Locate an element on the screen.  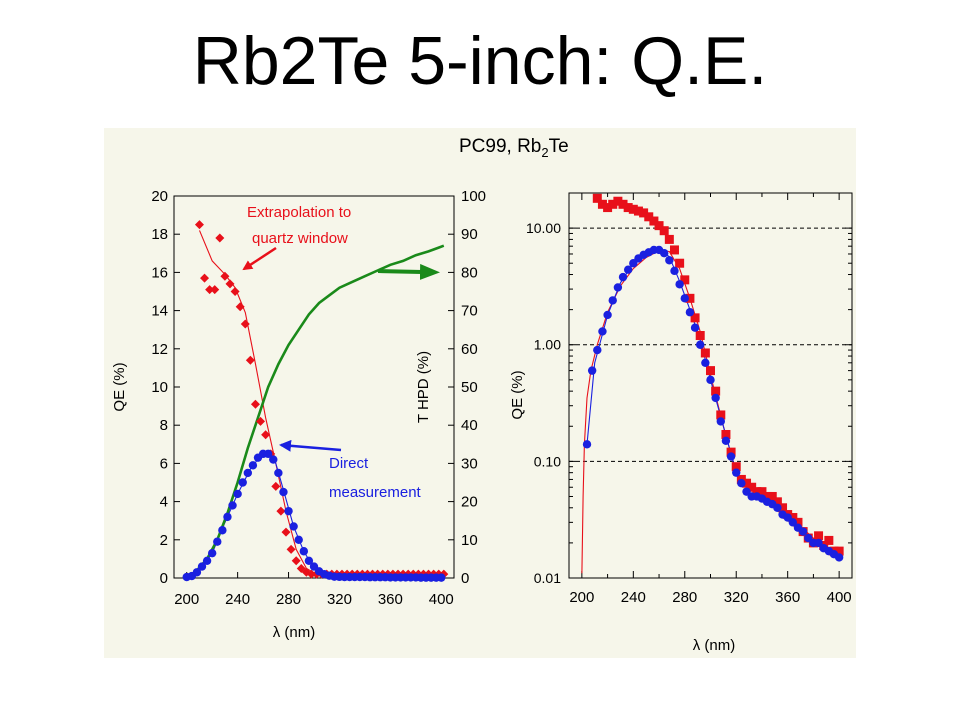
annotation-direct-arrow is located at coordinates (310, 445).